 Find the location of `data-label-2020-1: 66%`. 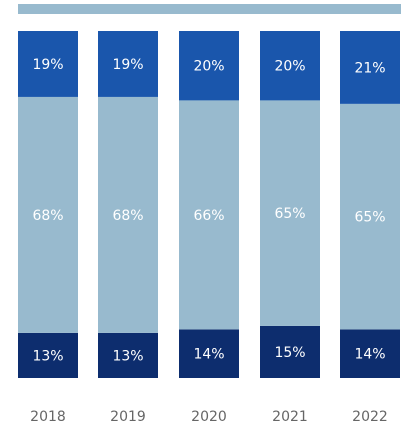

data-label-2020-1: 66% is located at coordinates (208, 216).